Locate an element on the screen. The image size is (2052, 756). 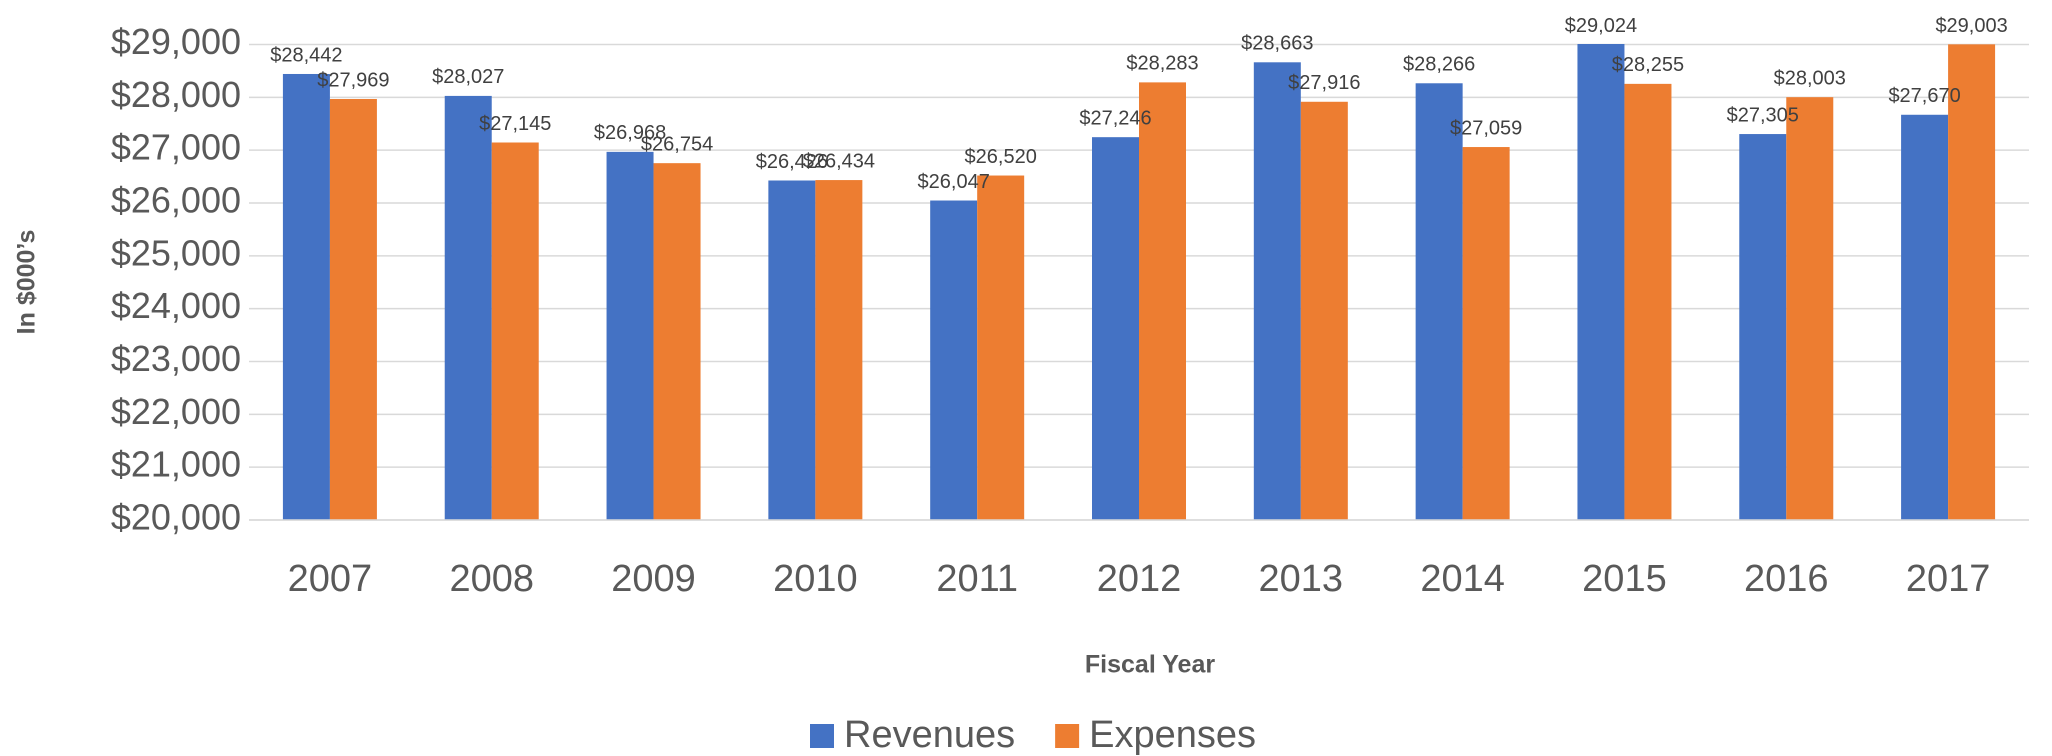
x-tick-label: 2011 is located at coordinates (977, 579).